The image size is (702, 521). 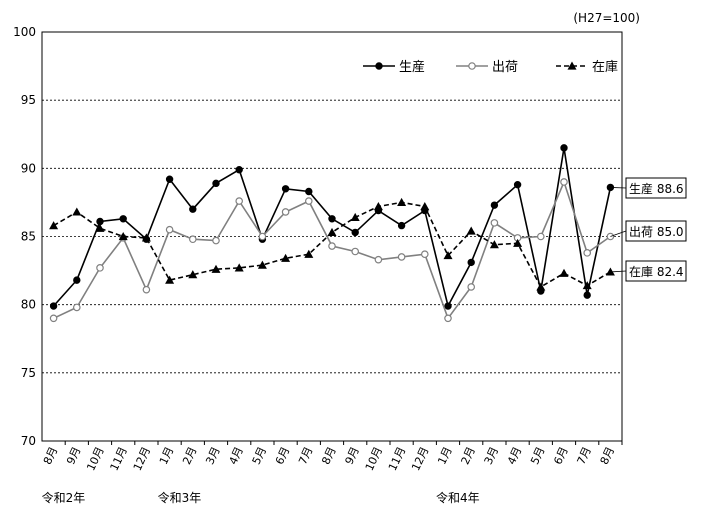 I want to click on y-tick-label: 80, so click(x=28, y=305).